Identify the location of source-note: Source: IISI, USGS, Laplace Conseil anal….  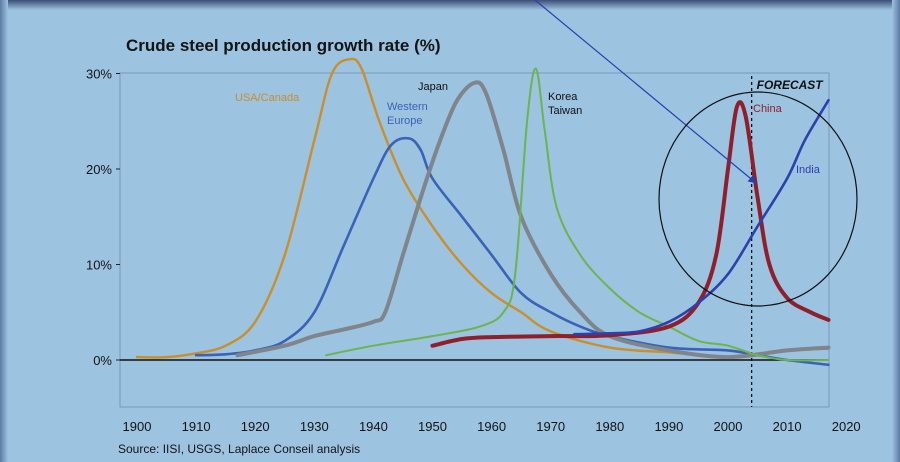
(239, 449).